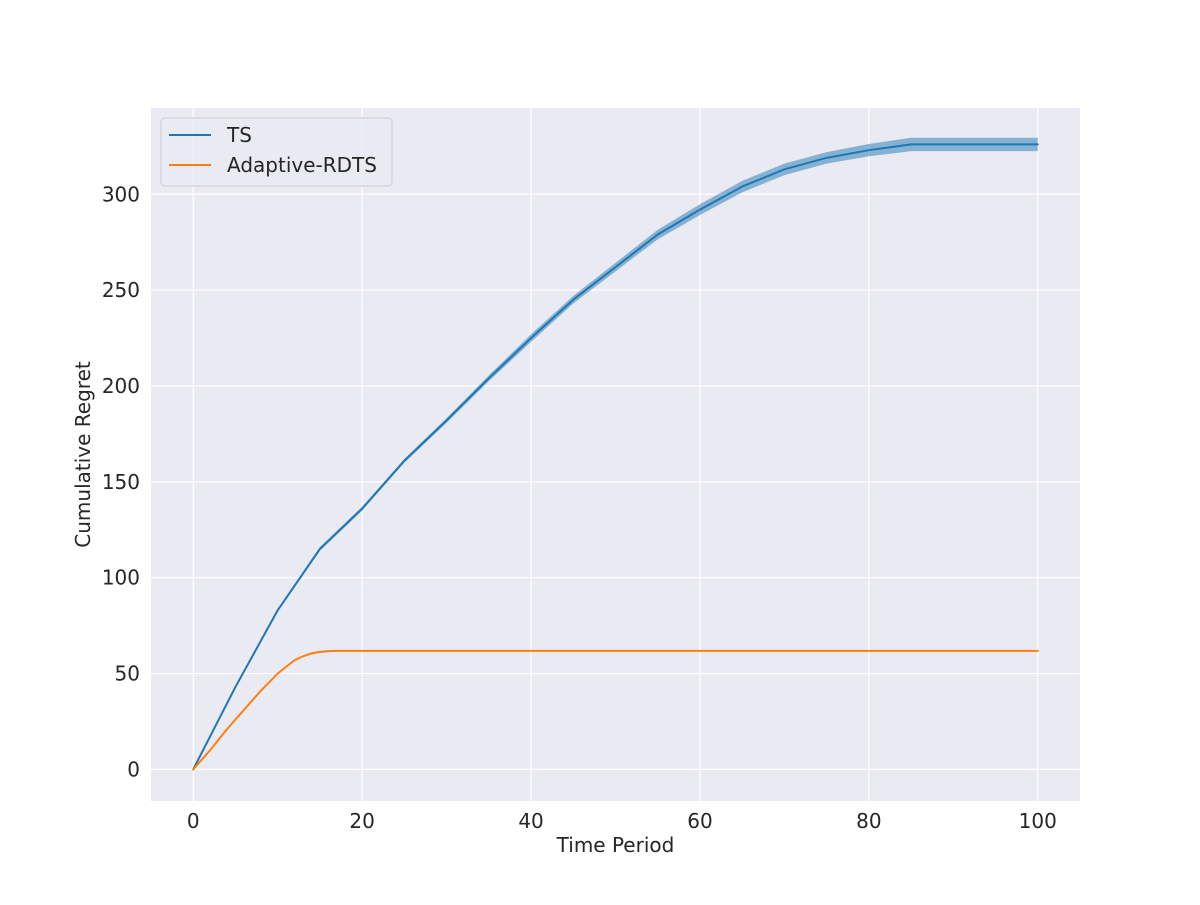  What do you see at coordinates (615, 710) in the screenshot?
I see `series-line-adaptive-rdts` at bounding box center [615, 710].